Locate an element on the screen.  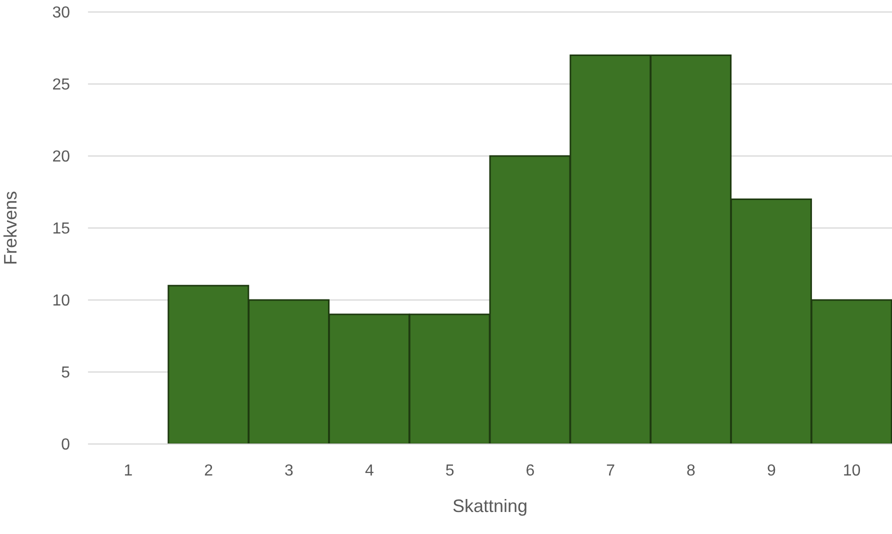
x-tick-label: 6 is located at coordinates (530, 471).